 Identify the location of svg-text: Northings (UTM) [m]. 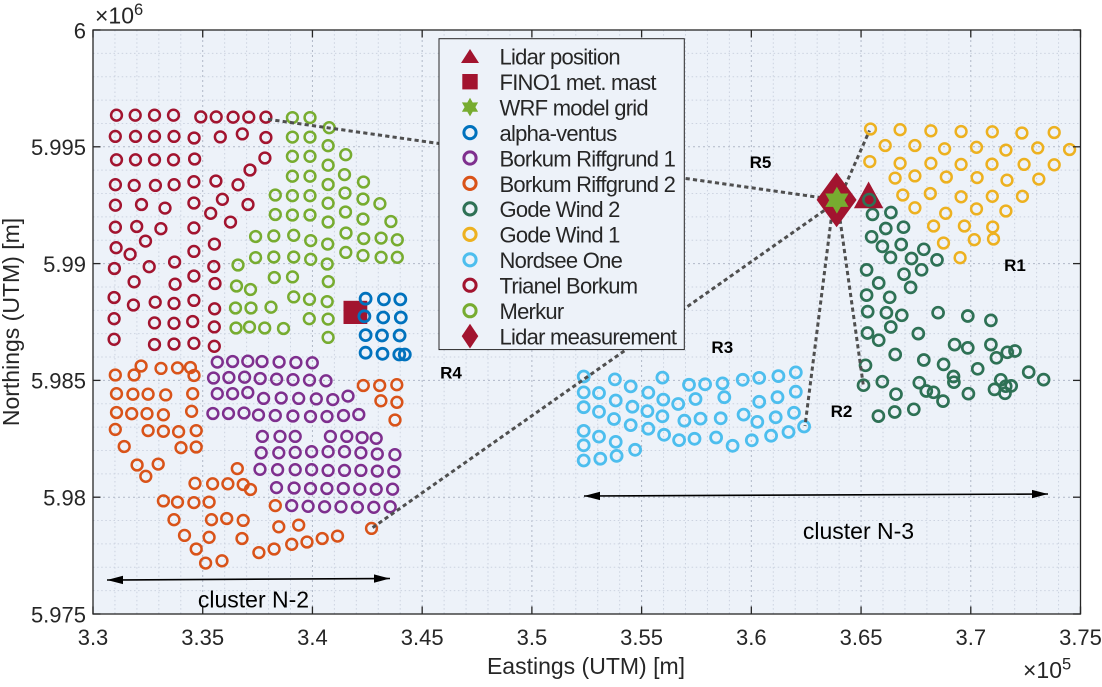
(12, 322).